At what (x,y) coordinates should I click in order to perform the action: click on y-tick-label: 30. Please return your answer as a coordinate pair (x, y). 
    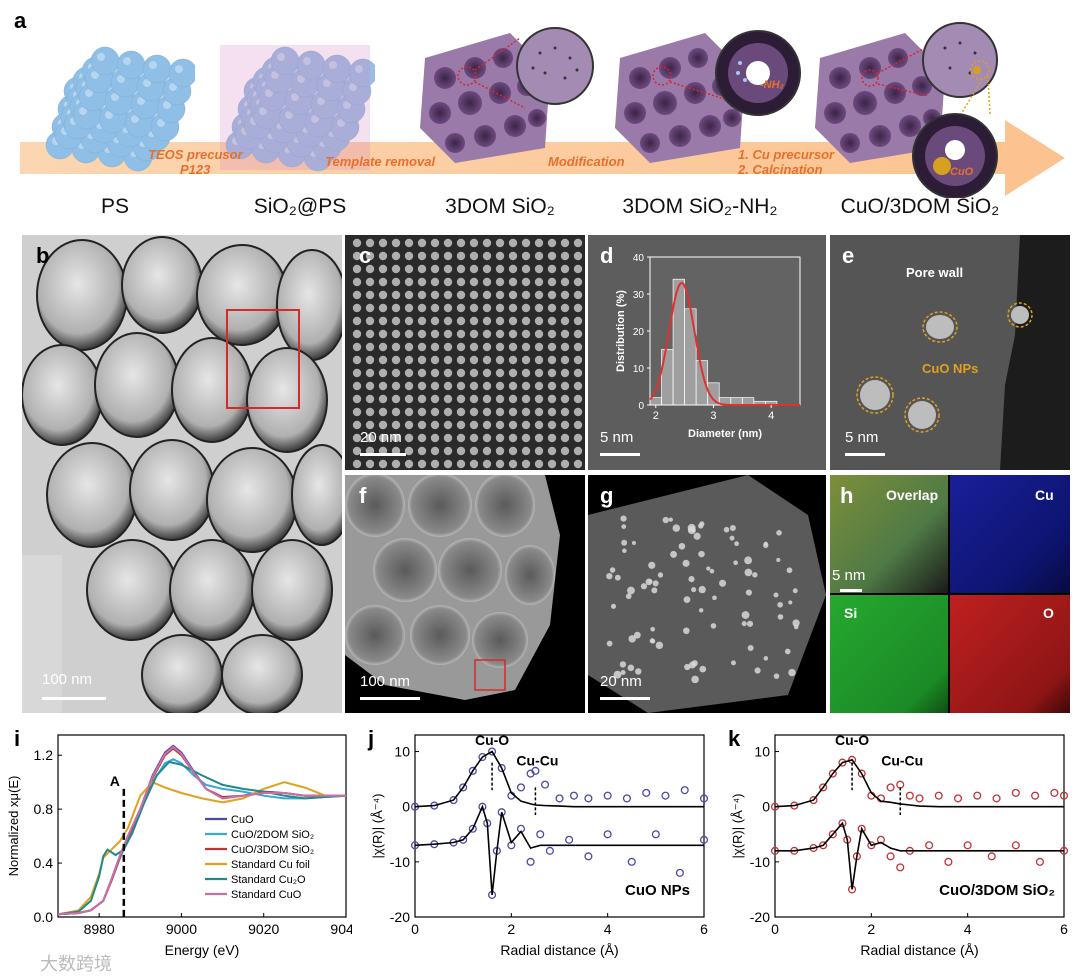
    Looking at the image, I should click on (639, 295).